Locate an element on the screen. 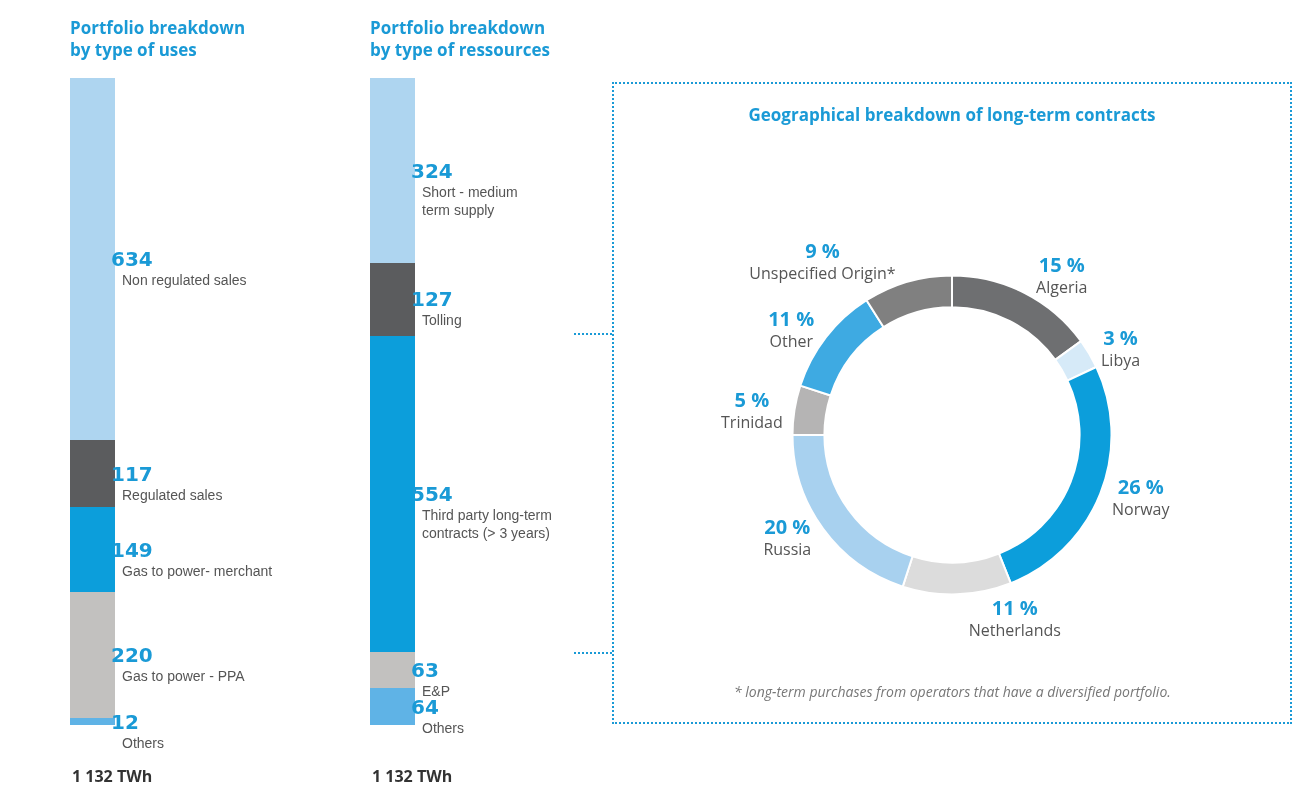  slice-label: Russia is located at coordinates (787, 549).